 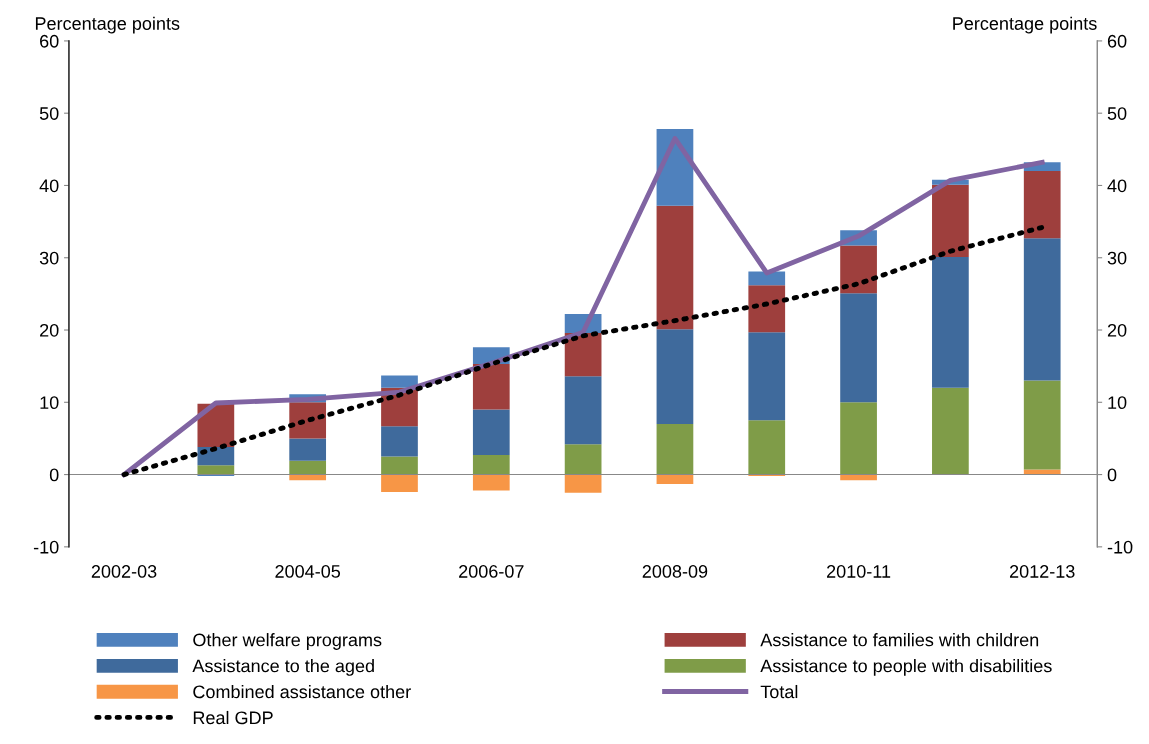 I want to click on legend-label: Assistance to people with disabilities, so click(x=906, y=667).